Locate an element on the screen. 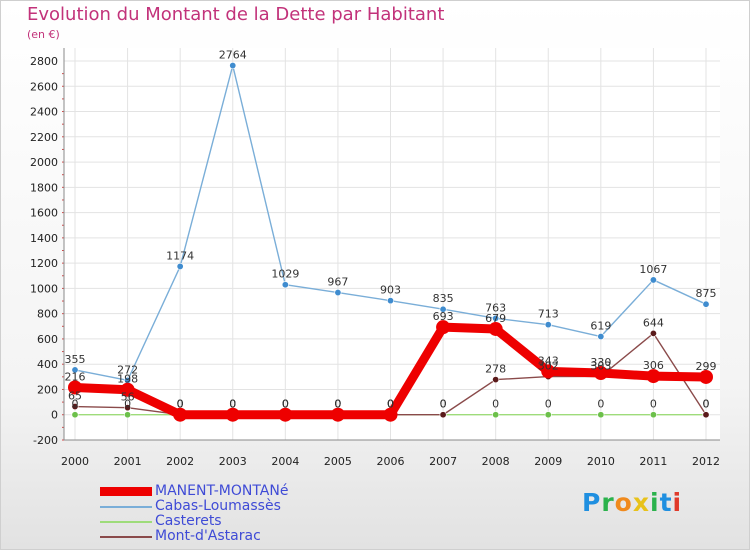  series-0-label-9: 343 is located at coordinates (548, 360).